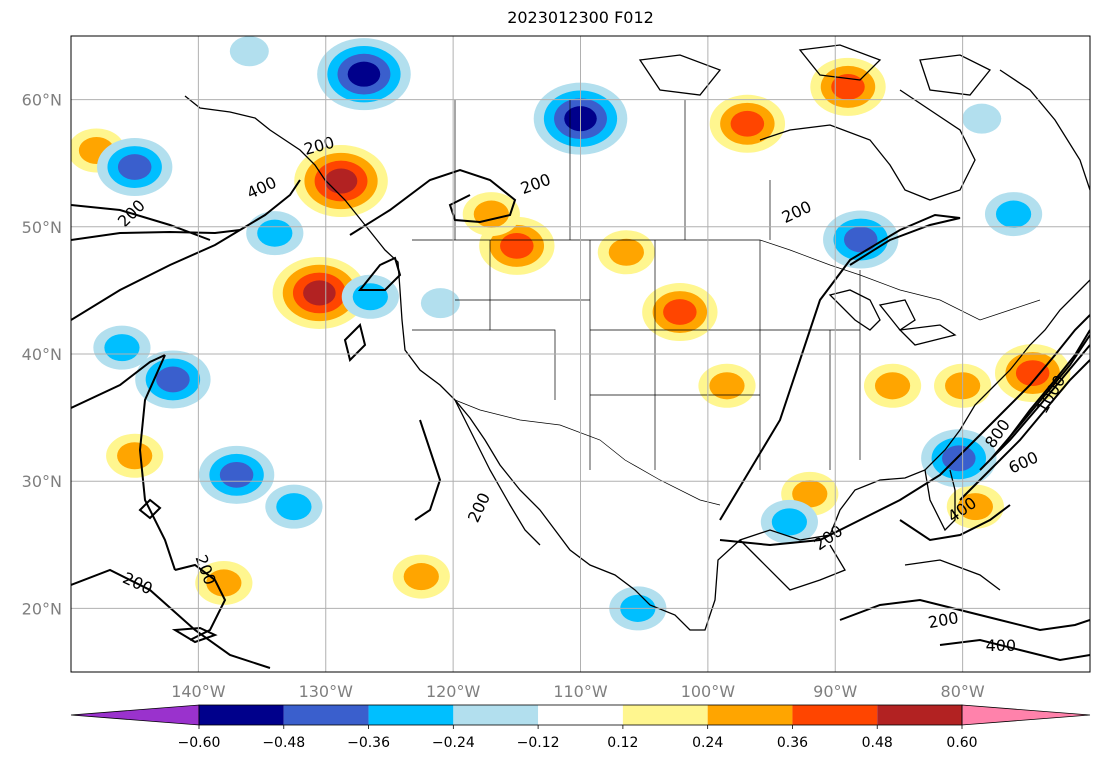 The height and width of the screenshot is (765, 1103). Describe the element at coordinates (42, 608) in the screenshot. I see `lat-tick-label: 20°N` at that location.